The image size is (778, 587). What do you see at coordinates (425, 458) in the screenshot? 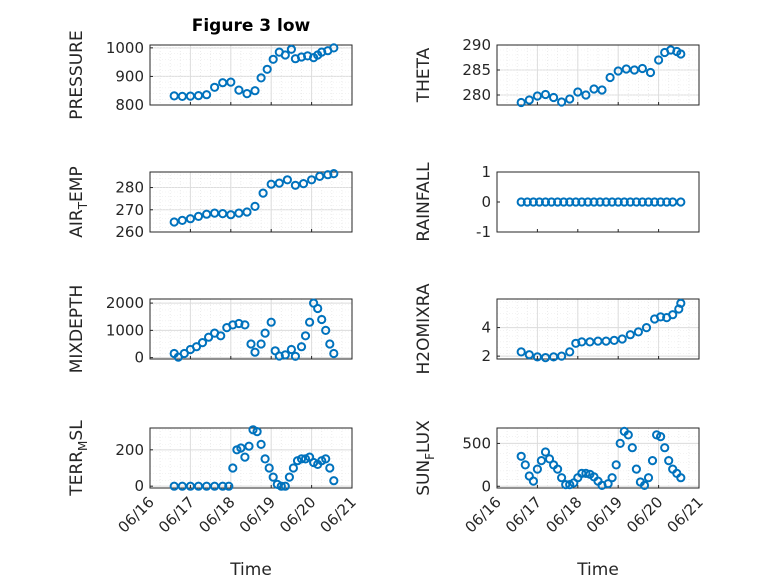
I see `y-axis-label: SUNFLUX` at bounding box center [425, 458].